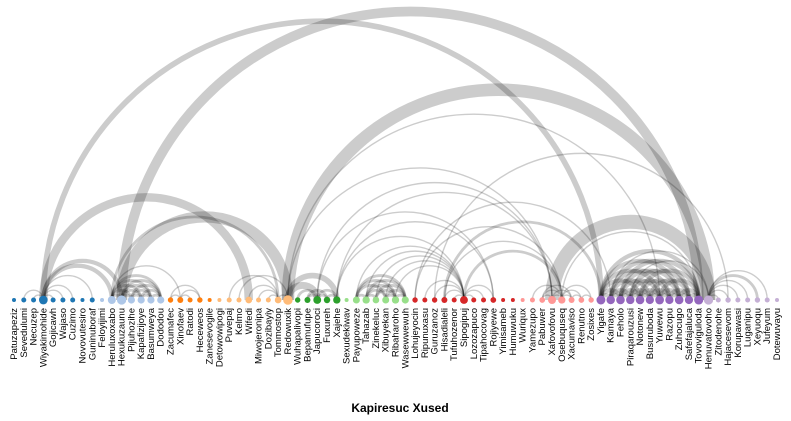  What do you see at coordinates (464, 327) in the screenshot?
I see `node-label: Sipogipuj` at bounding box center [464, 327].